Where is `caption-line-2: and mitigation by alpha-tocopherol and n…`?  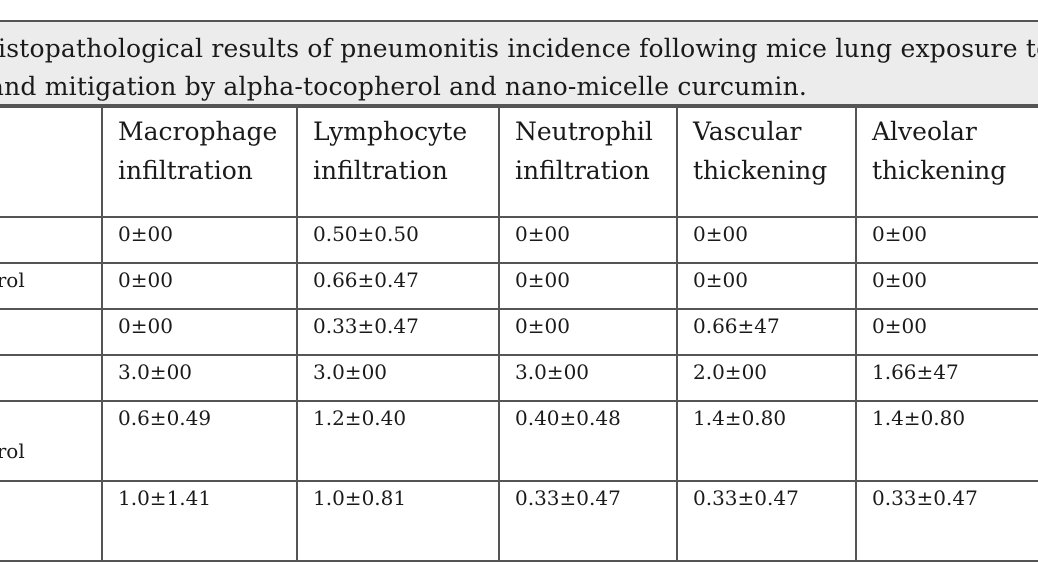
caption-line-2: and mitigation by alpha-tocopherol and n… is located at coordinates (404, 86).